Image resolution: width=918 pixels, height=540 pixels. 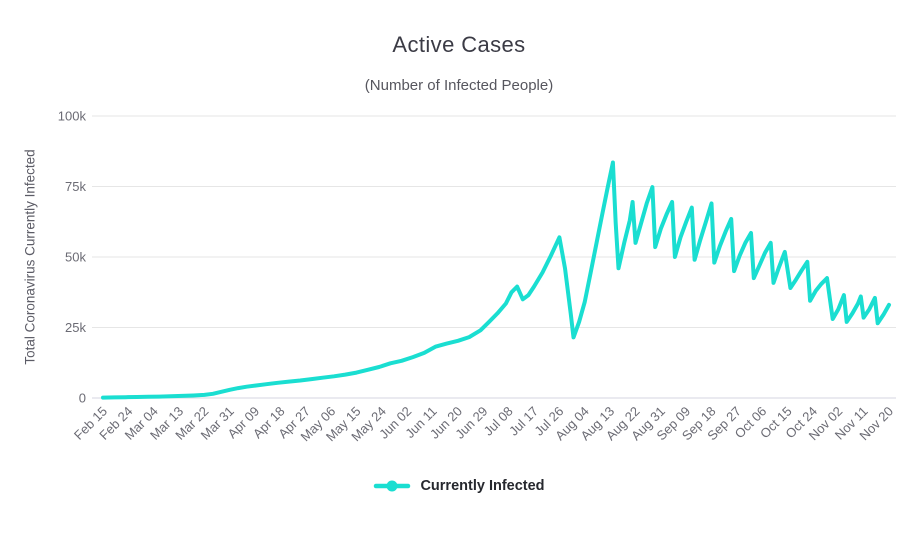 What do you see at coordinates (82, 398) in the screenshot?
I see `y-tick-0: 0` at bounding box center [82, 398].